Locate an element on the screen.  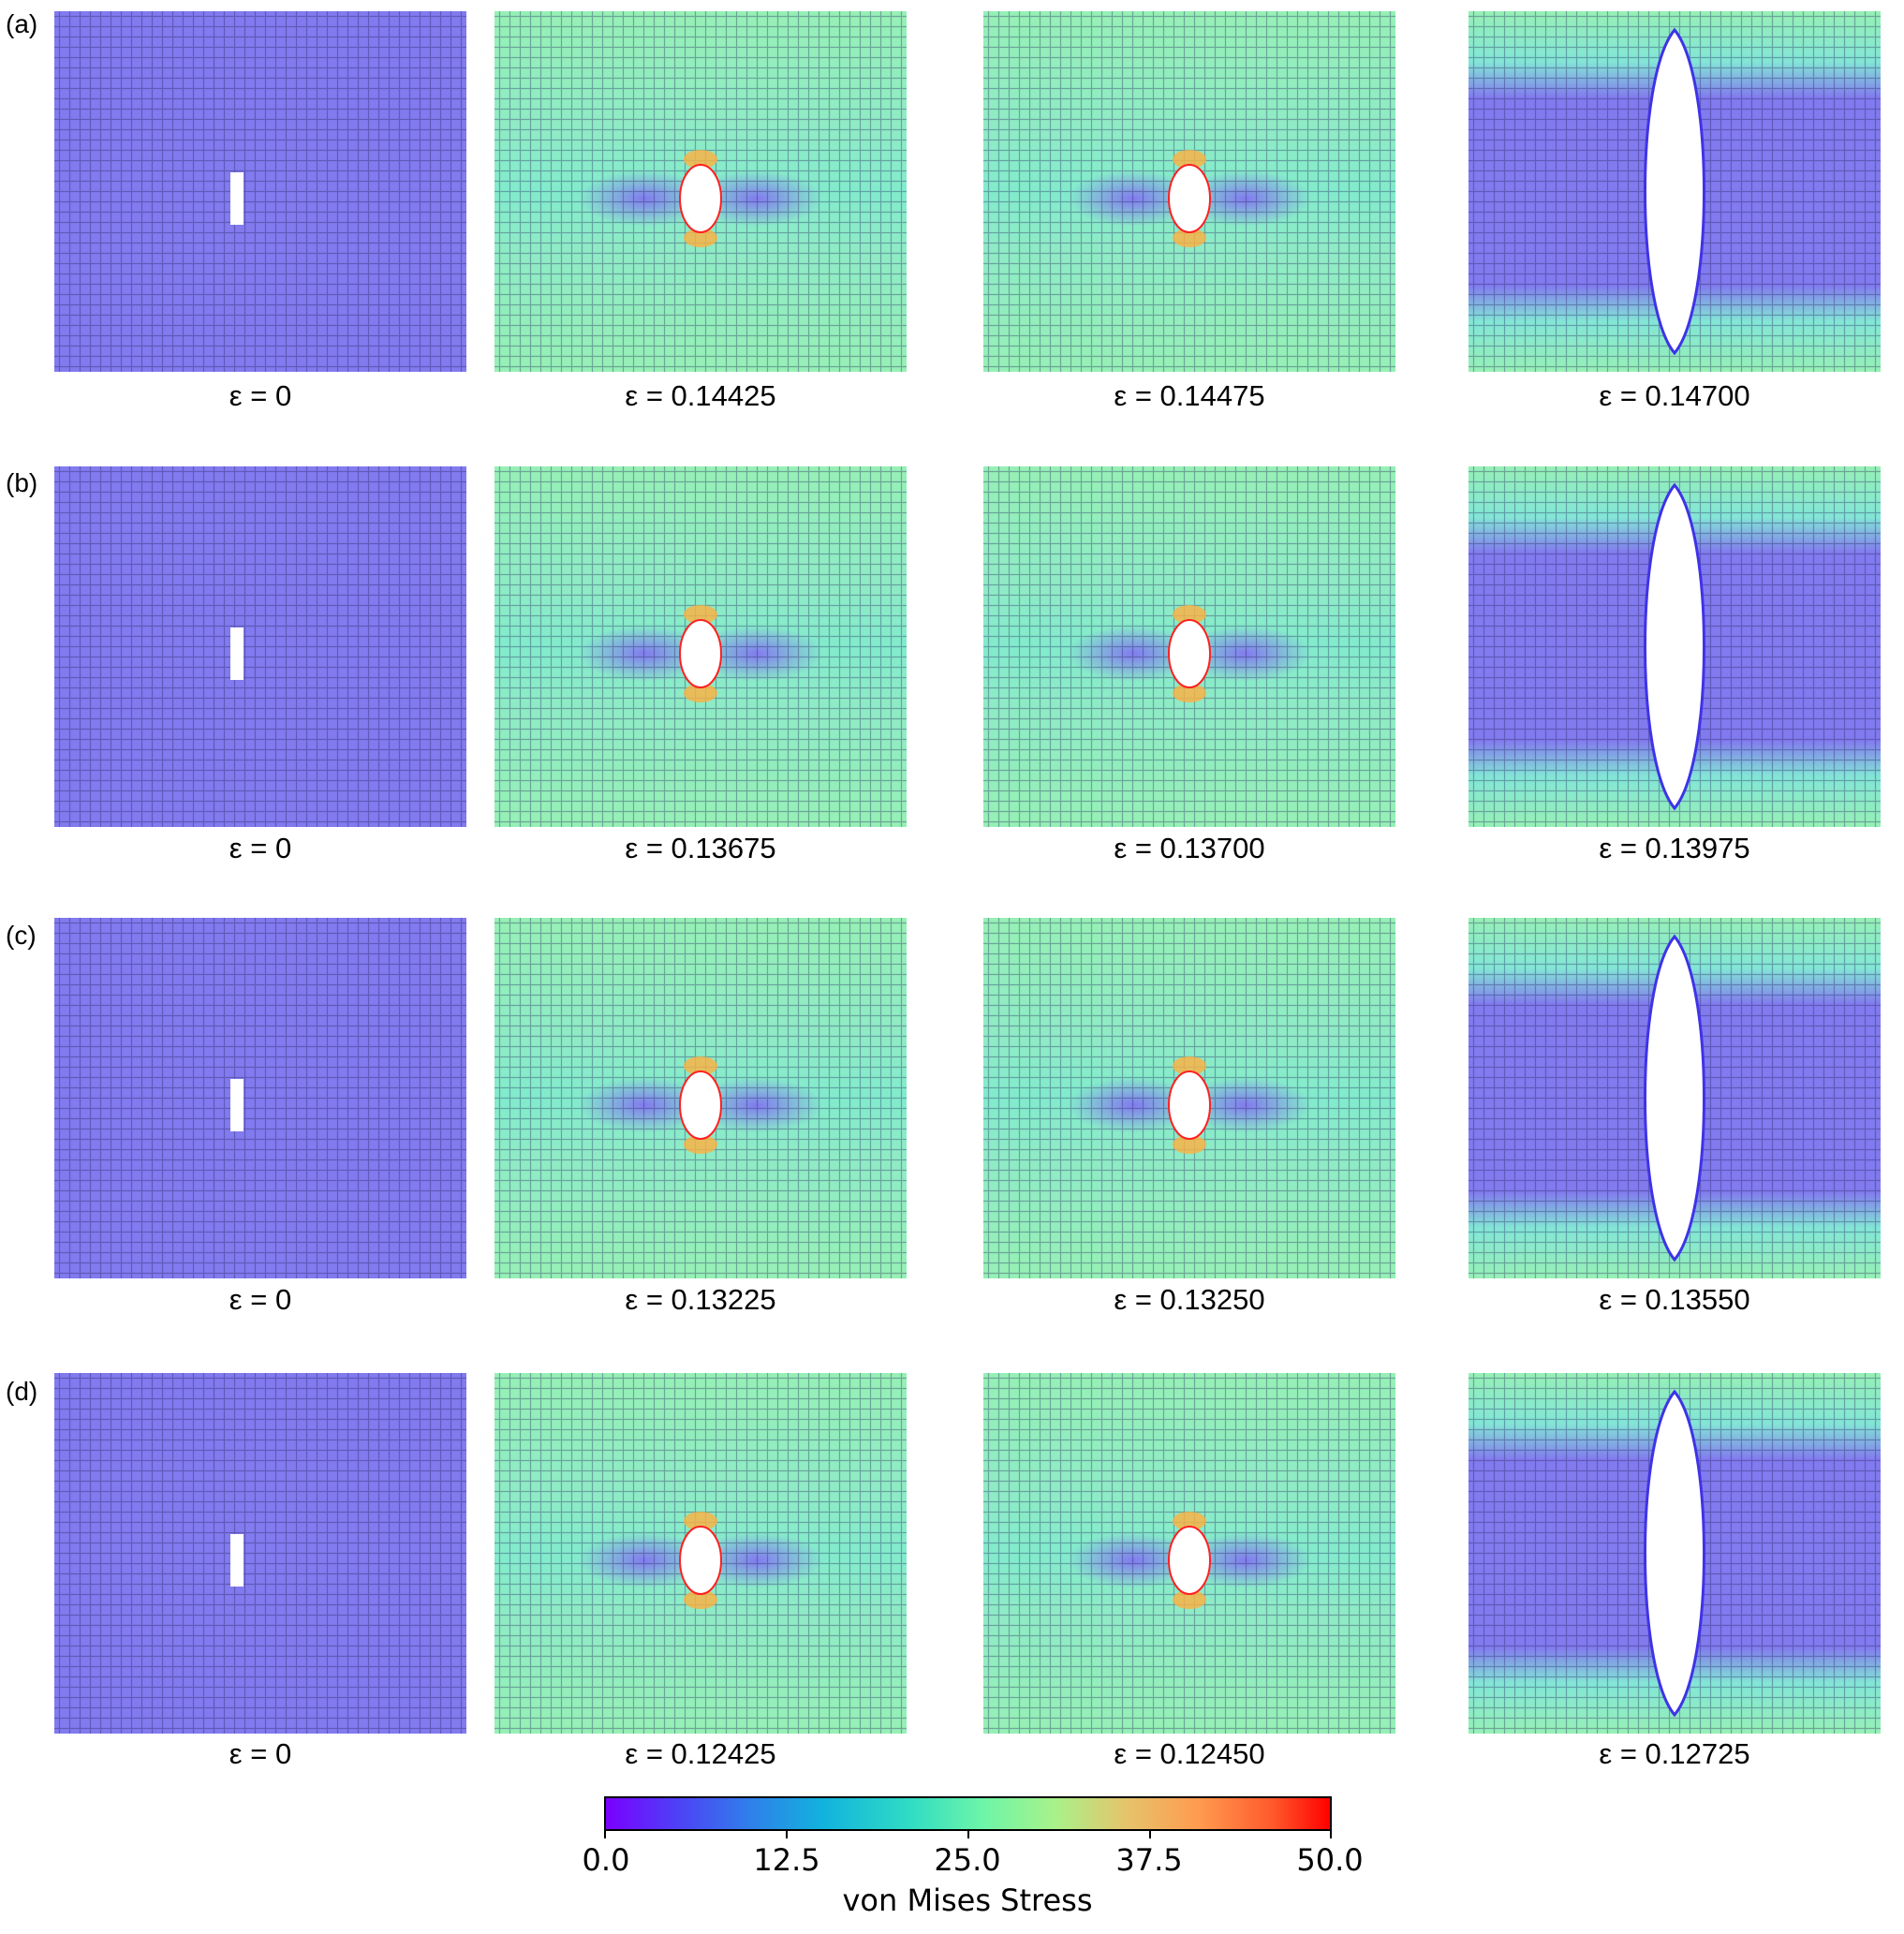
strain-label-b-1: ε = 0 is located at coordinates (261, 848).